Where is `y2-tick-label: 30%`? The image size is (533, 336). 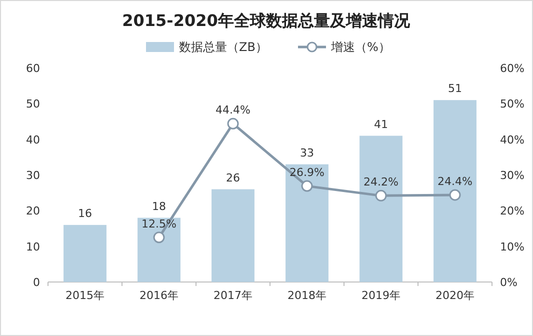
y2-tick-label: 30% is located at coordinates (512, 175).